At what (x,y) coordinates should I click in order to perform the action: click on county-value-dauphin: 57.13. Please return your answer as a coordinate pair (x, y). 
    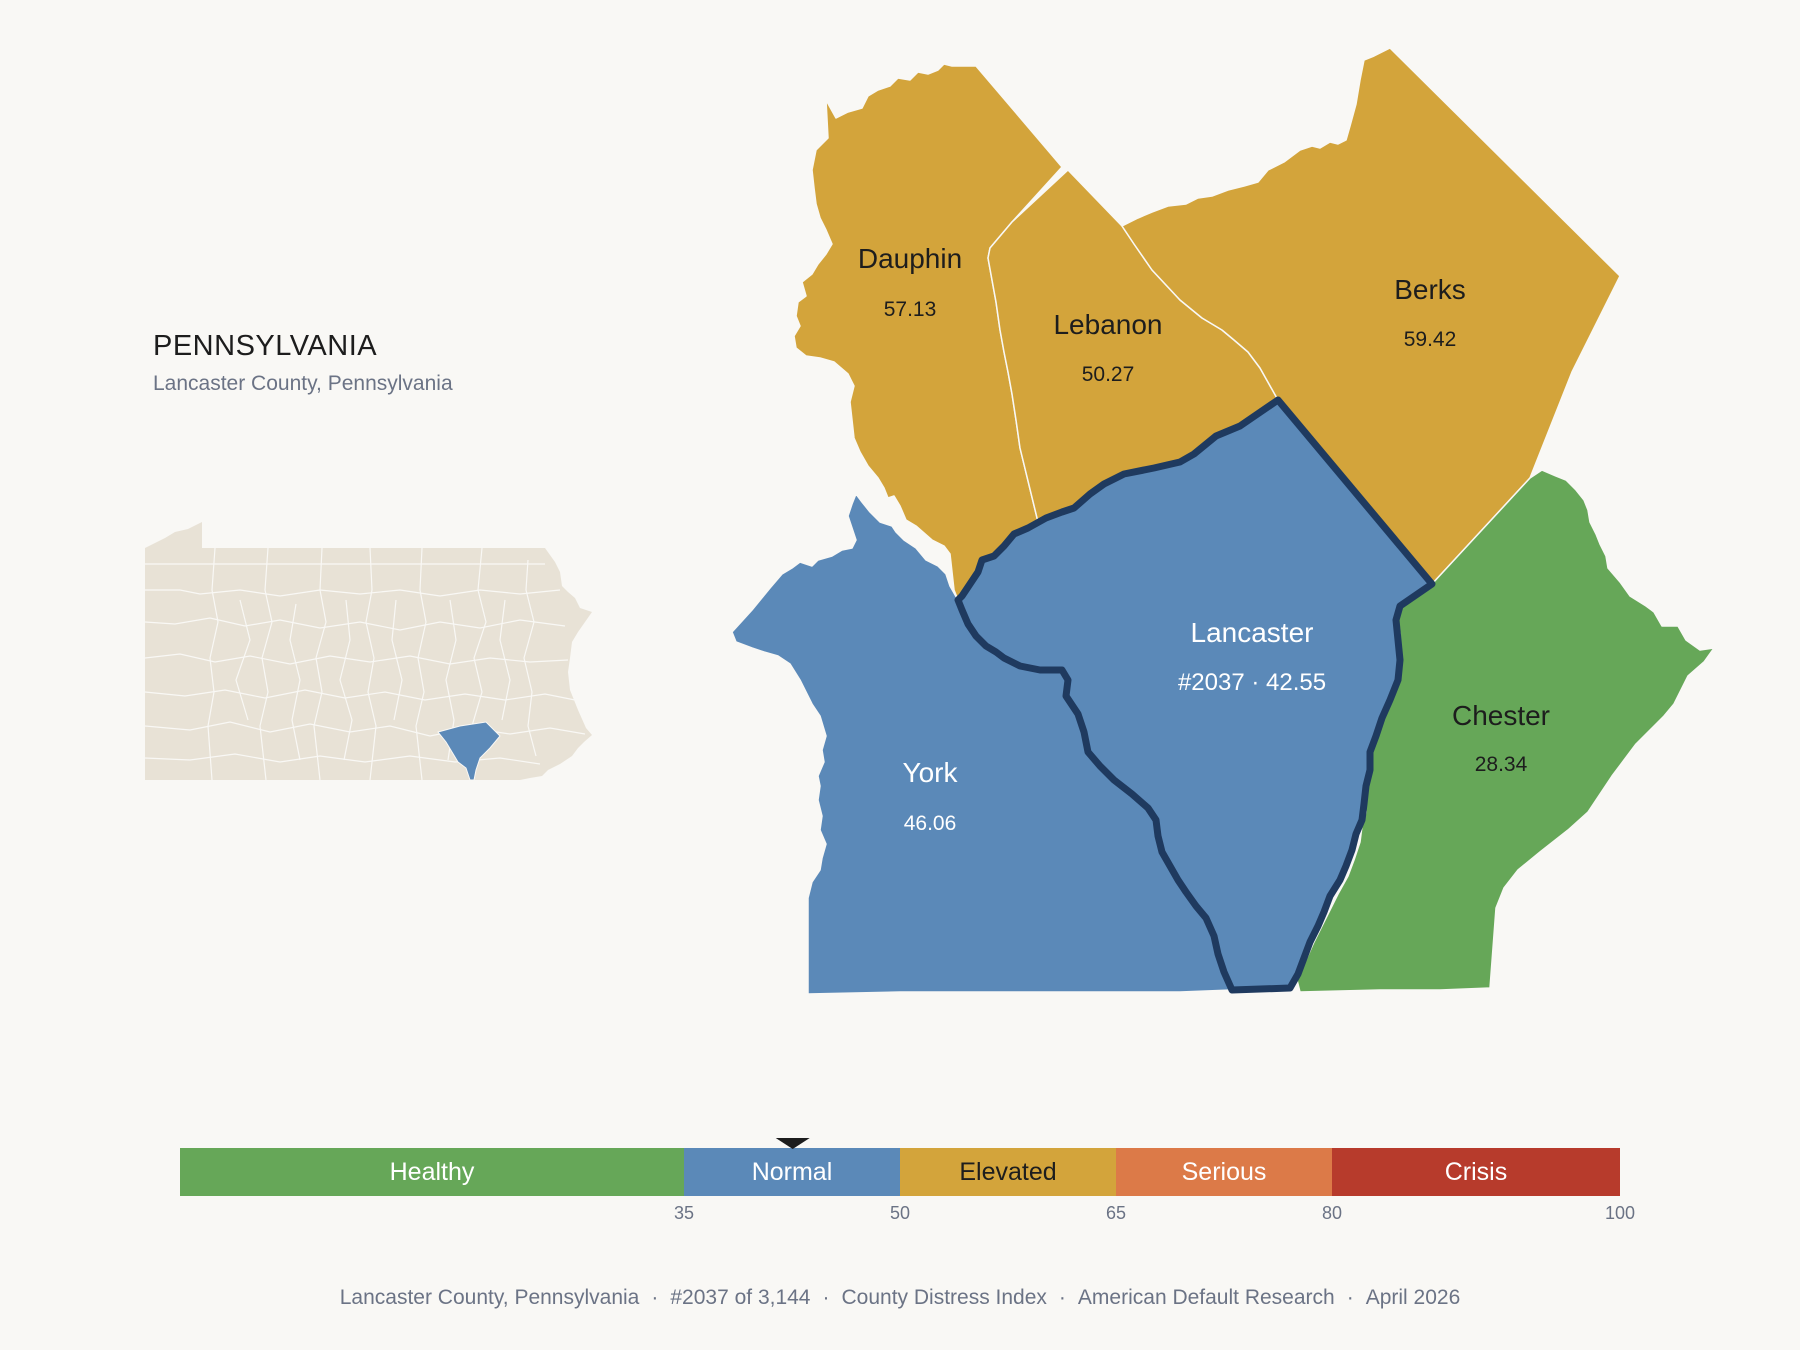
    Looking at the image, I should click on (910, 309).